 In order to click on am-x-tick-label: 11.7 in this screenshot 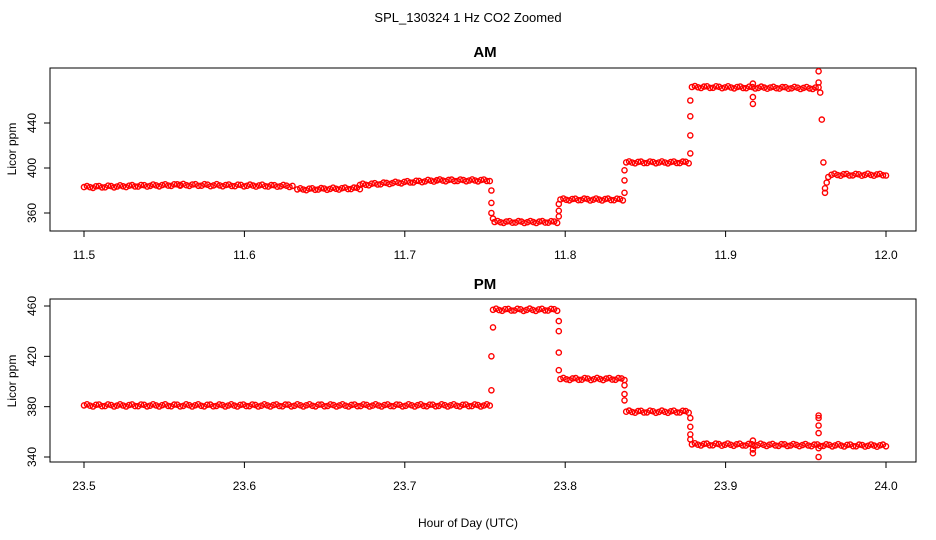, I will do `click(405, 255)`.